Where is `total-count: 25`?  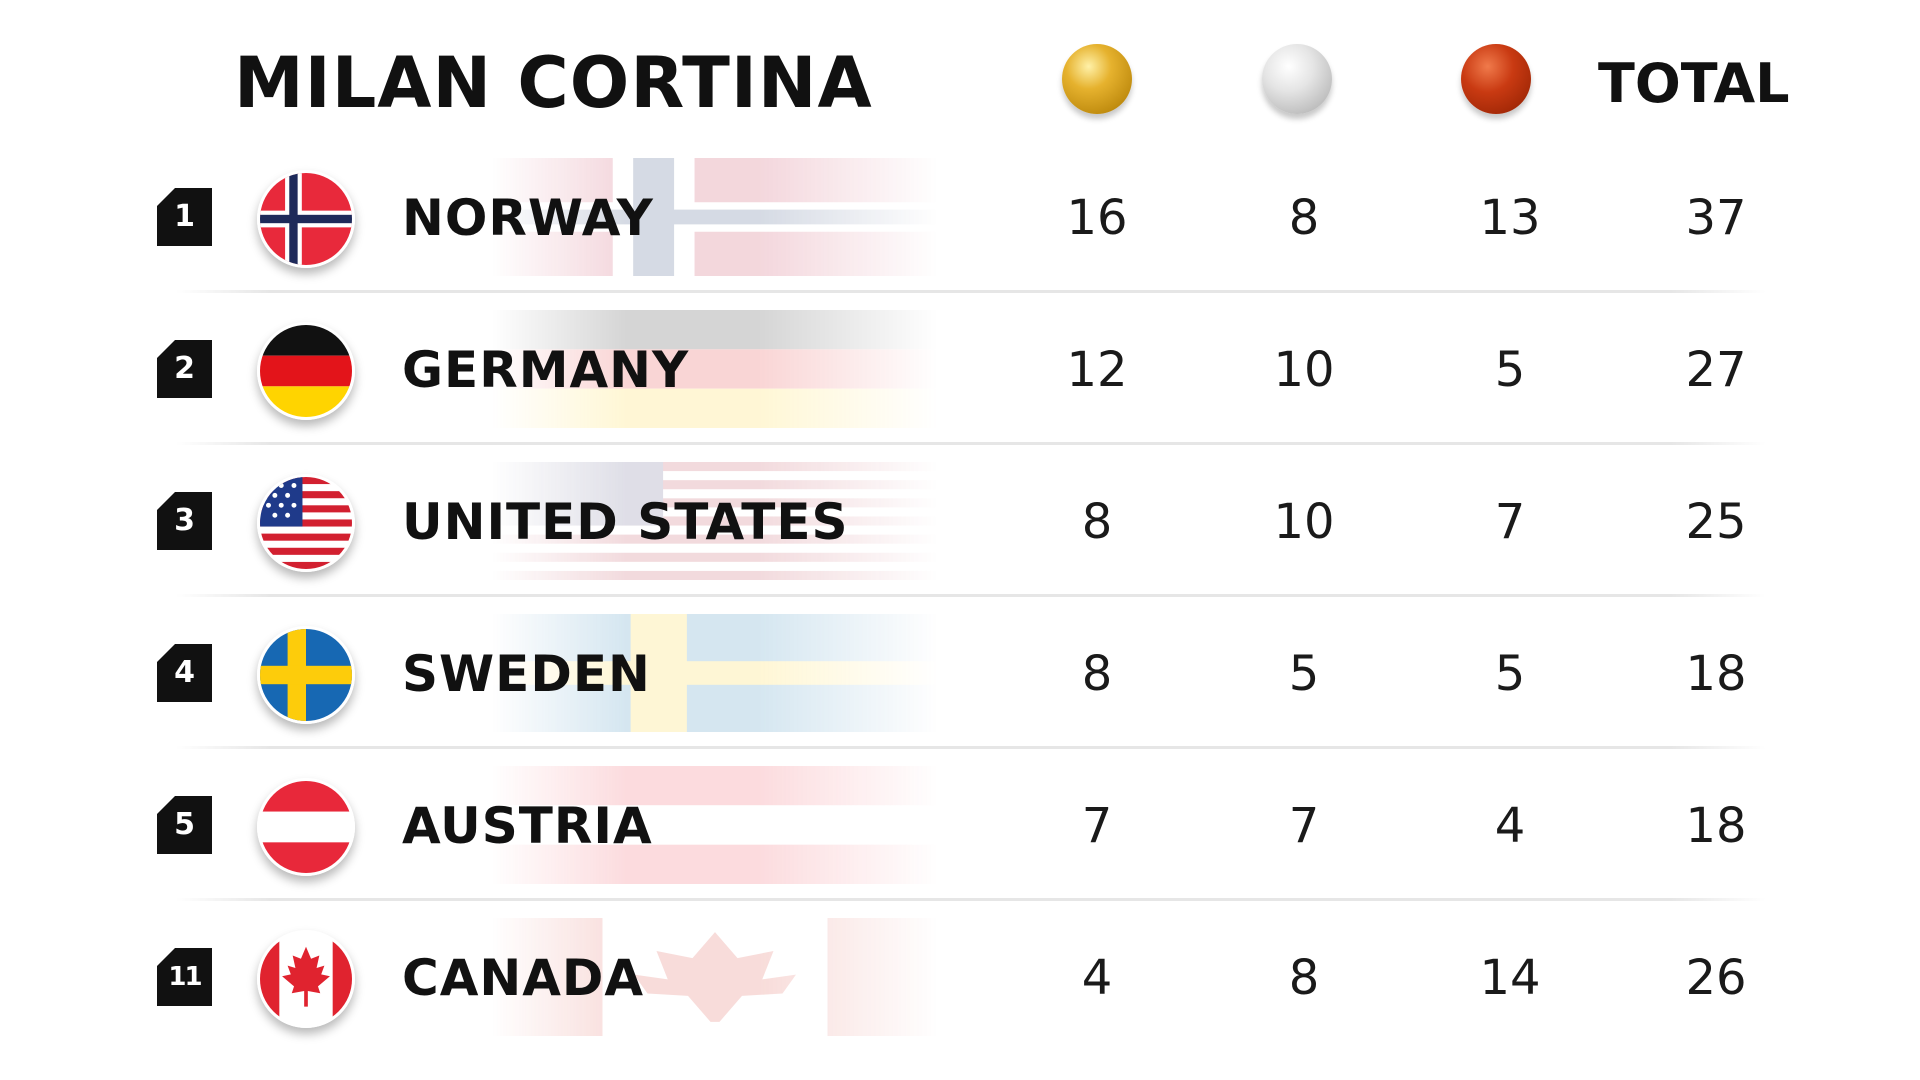
total-count: 25 is located at coordinates (1716, 522).